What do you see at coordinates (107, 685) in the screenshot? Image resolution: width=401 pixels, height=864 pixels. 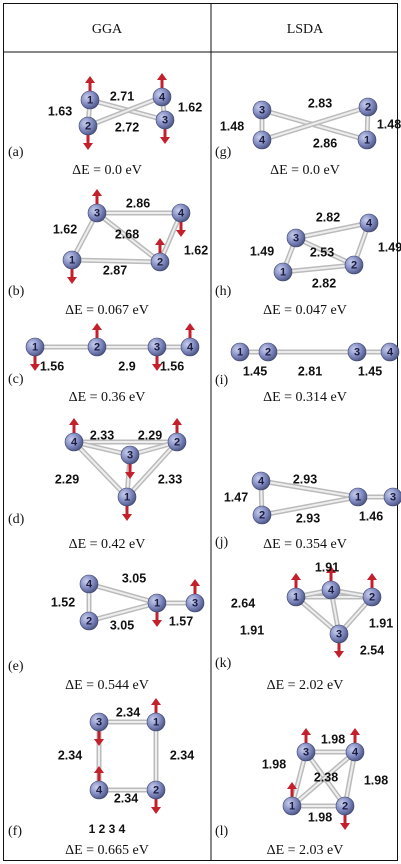 I see `energy: ΔE = 0.544 eV` at bounding box center [107, 685].